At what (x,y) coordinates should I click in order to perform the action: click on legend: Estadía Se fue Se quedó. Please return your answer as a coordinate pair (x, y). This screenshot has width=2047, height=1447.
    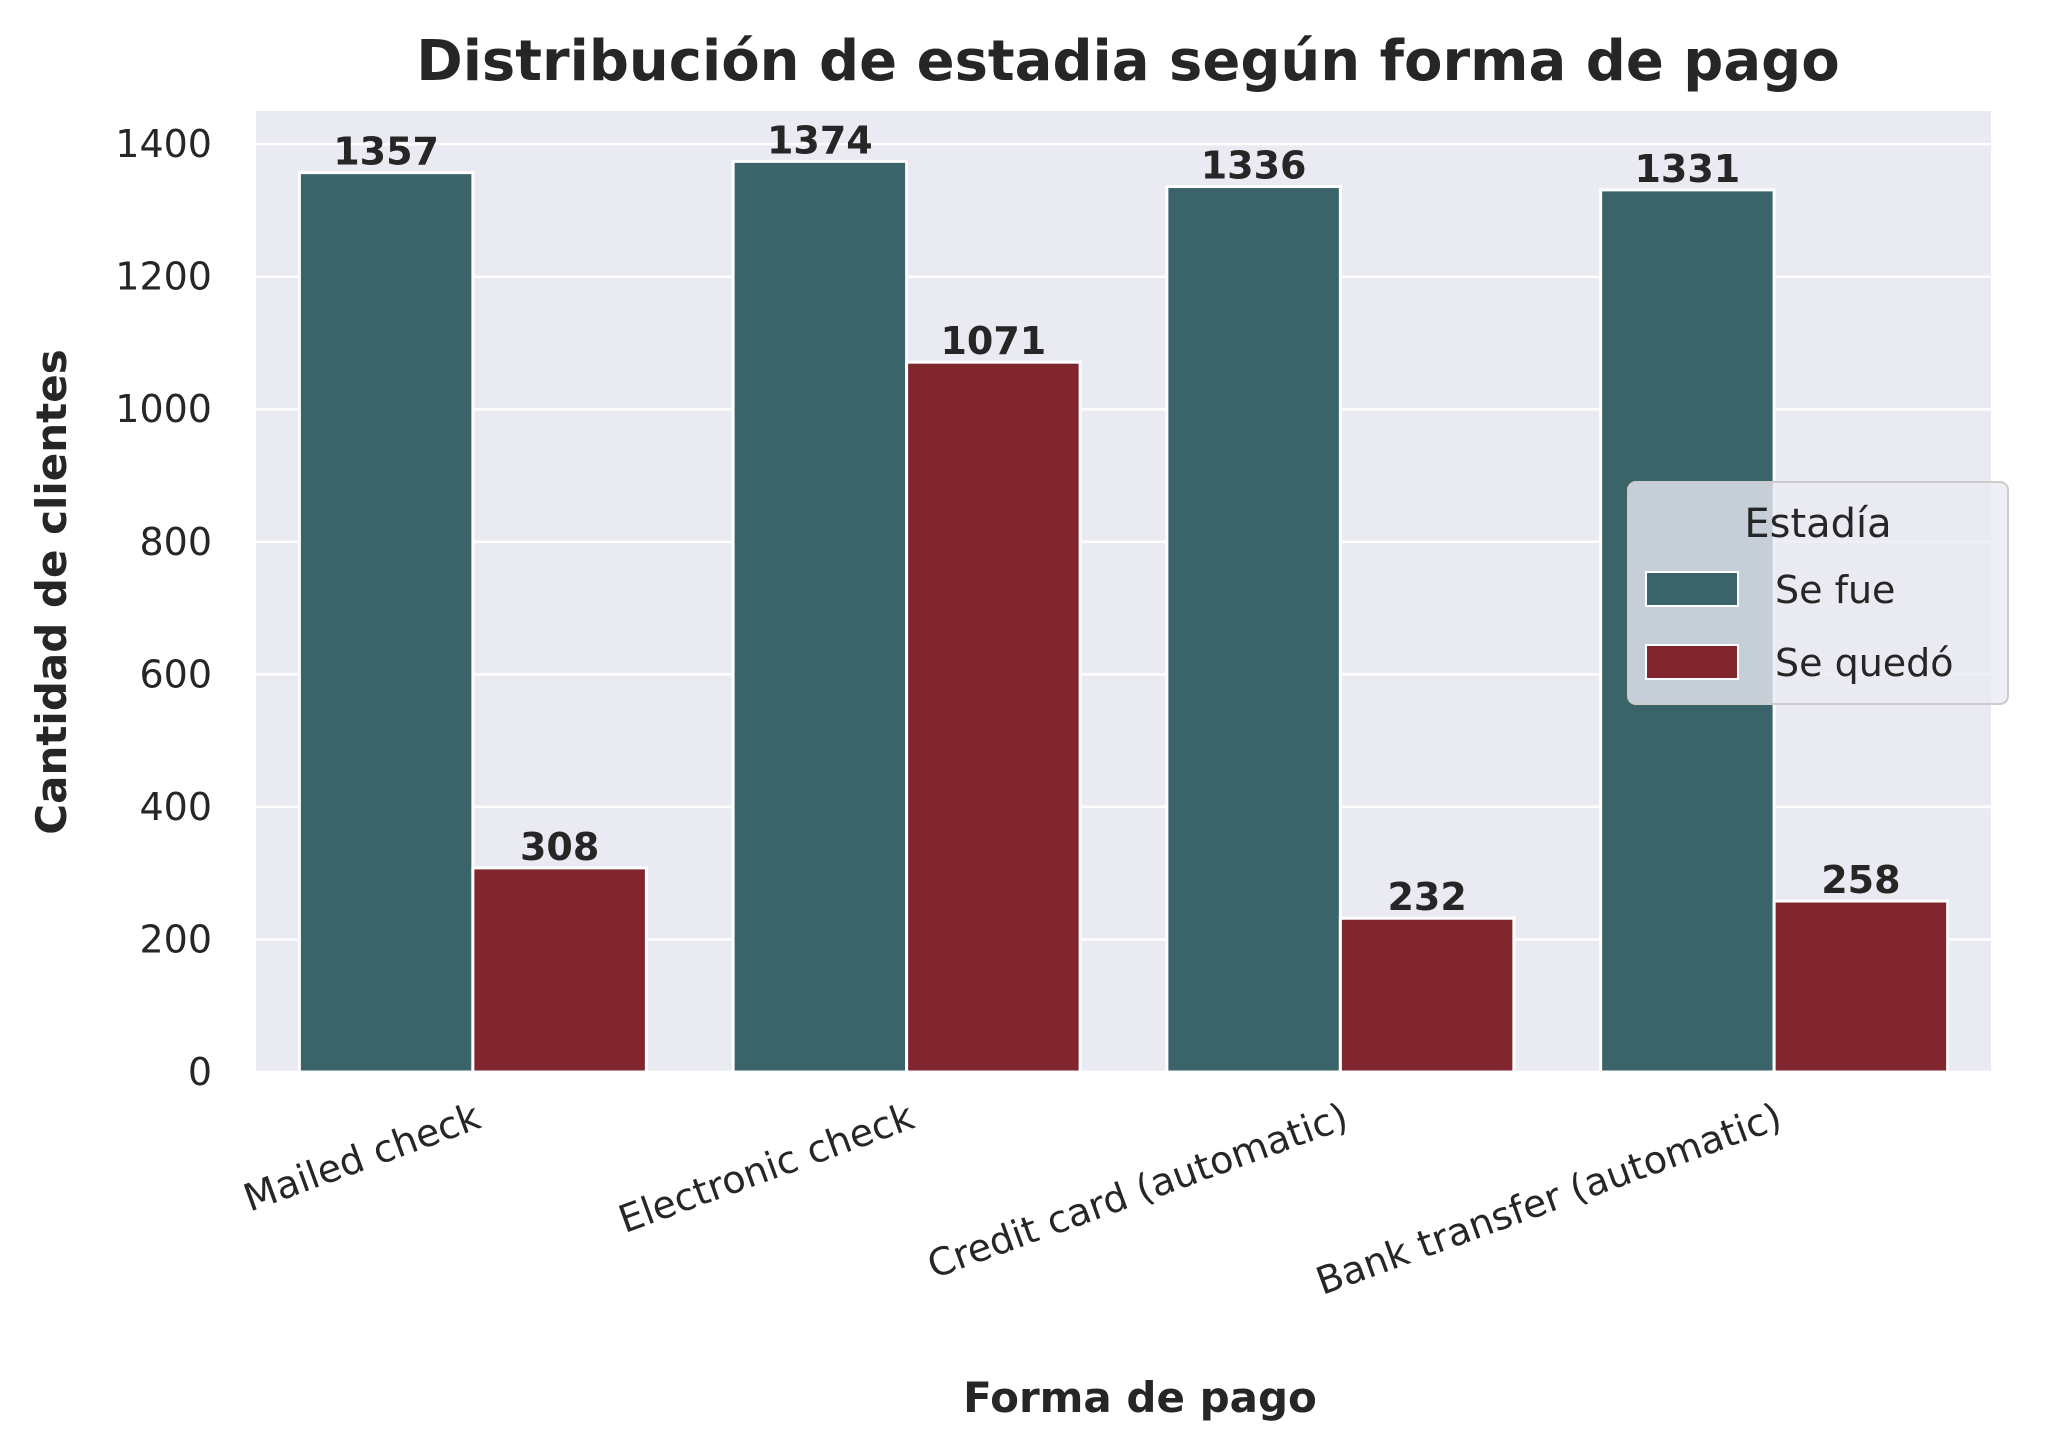
    Looking at the image, I should click on (1818, 593).